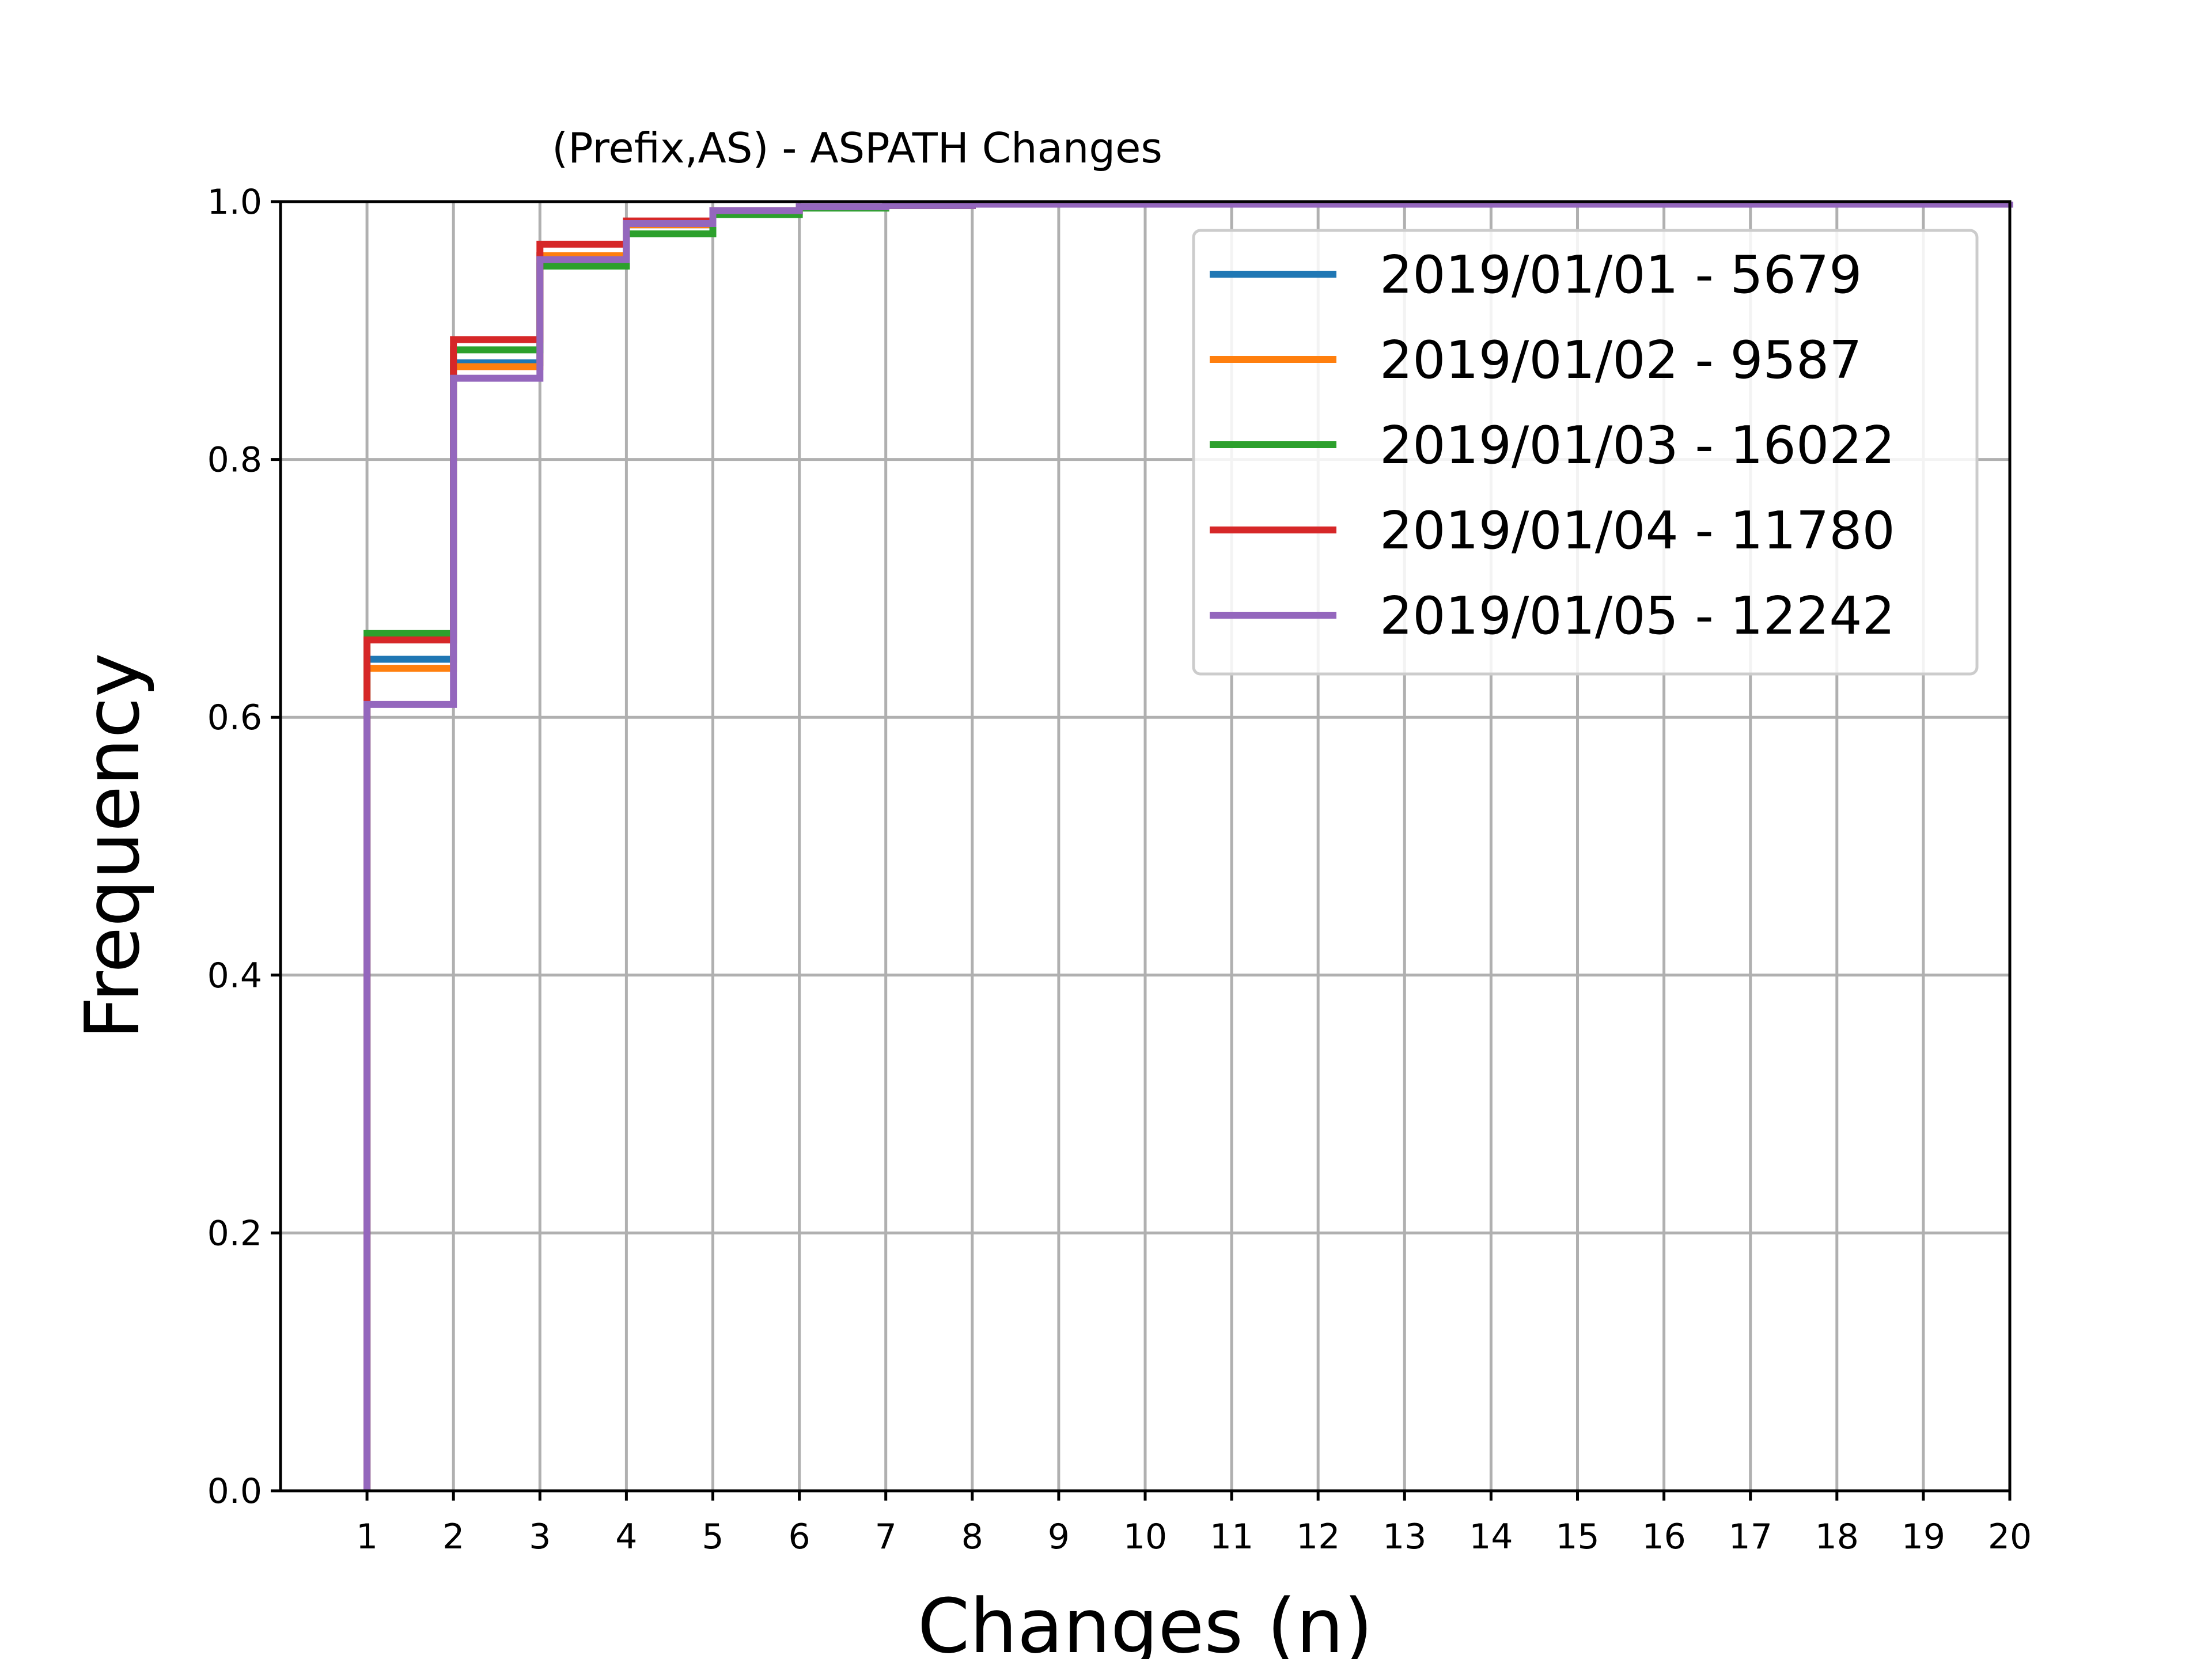 The width and height of the screenshot is (2212, 1659). What do you see at coordinates (713, 1537) in the screenshot?
I see `x-tick-label: 5` at bounding box center [713, 1537].